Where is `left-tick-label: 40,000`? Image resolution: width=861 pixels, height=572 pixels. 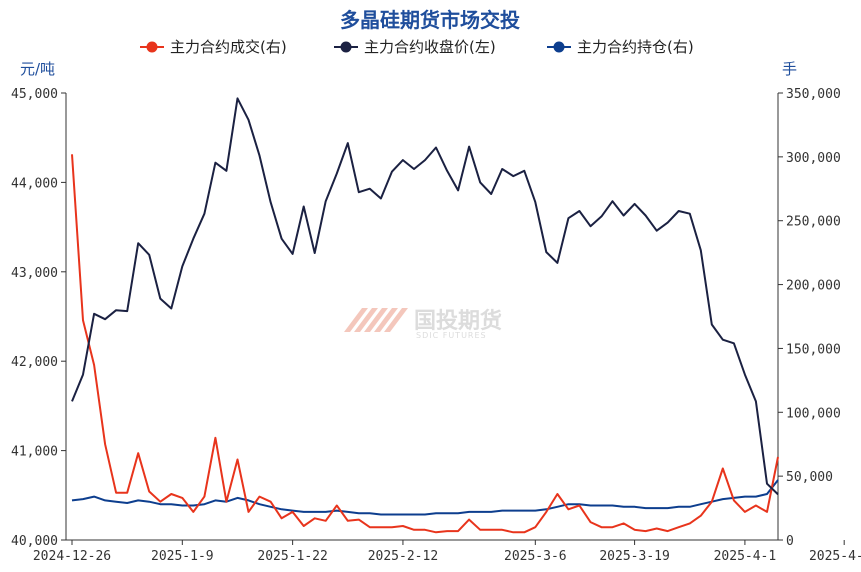
left-tick-label: 40,000 is located at coordinates (34, 541).